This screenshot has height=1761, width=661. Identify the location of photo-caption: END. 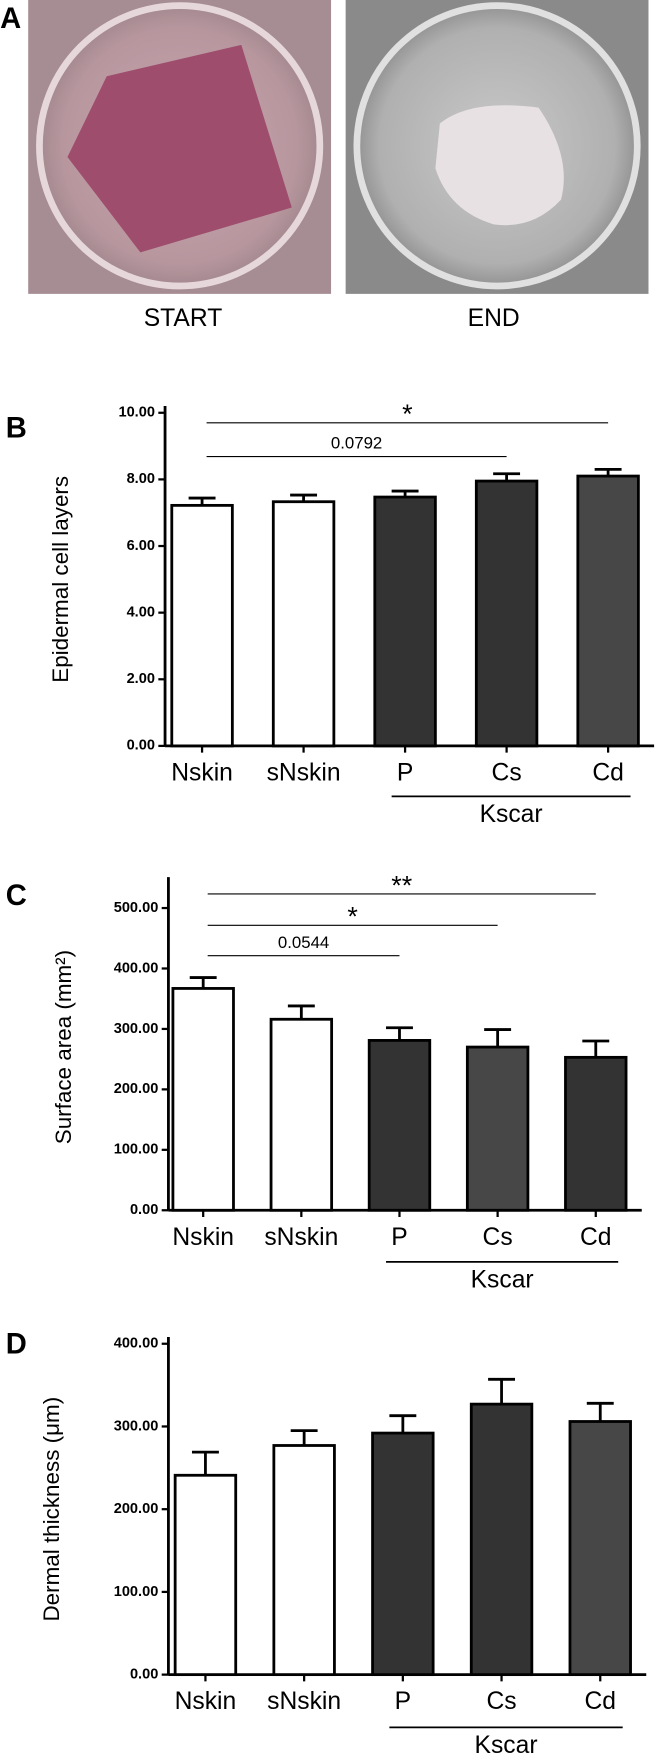
(494, 318).